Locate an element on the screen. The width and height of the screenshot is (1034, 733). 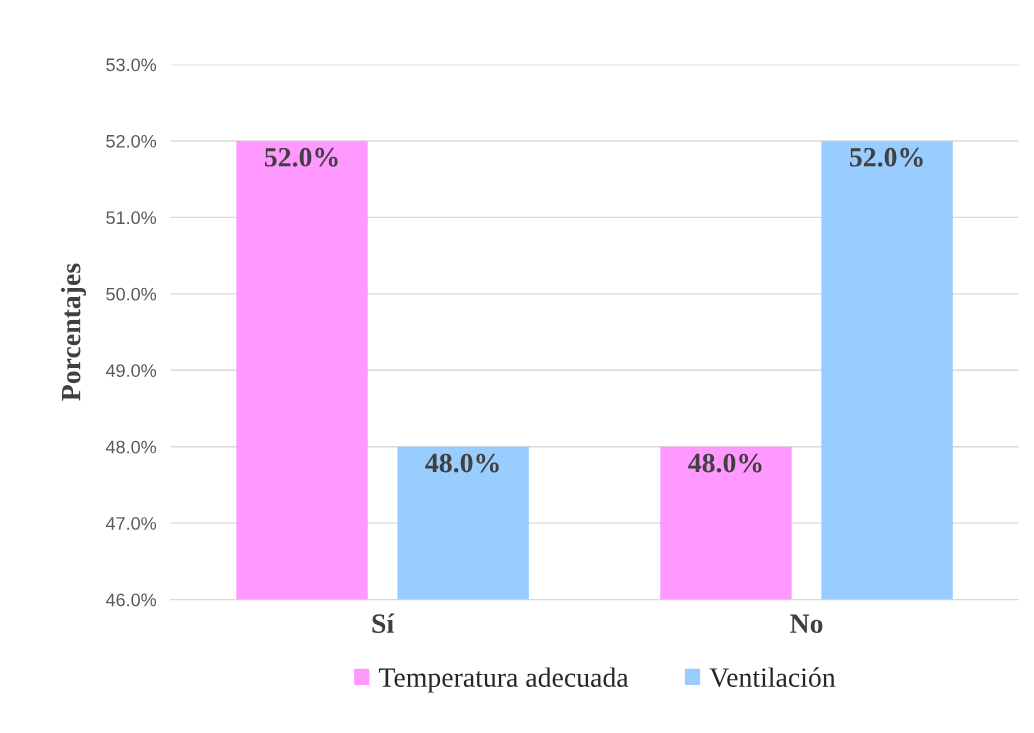
y-tick-label: 52.0% is located at coordinates (131, 141).